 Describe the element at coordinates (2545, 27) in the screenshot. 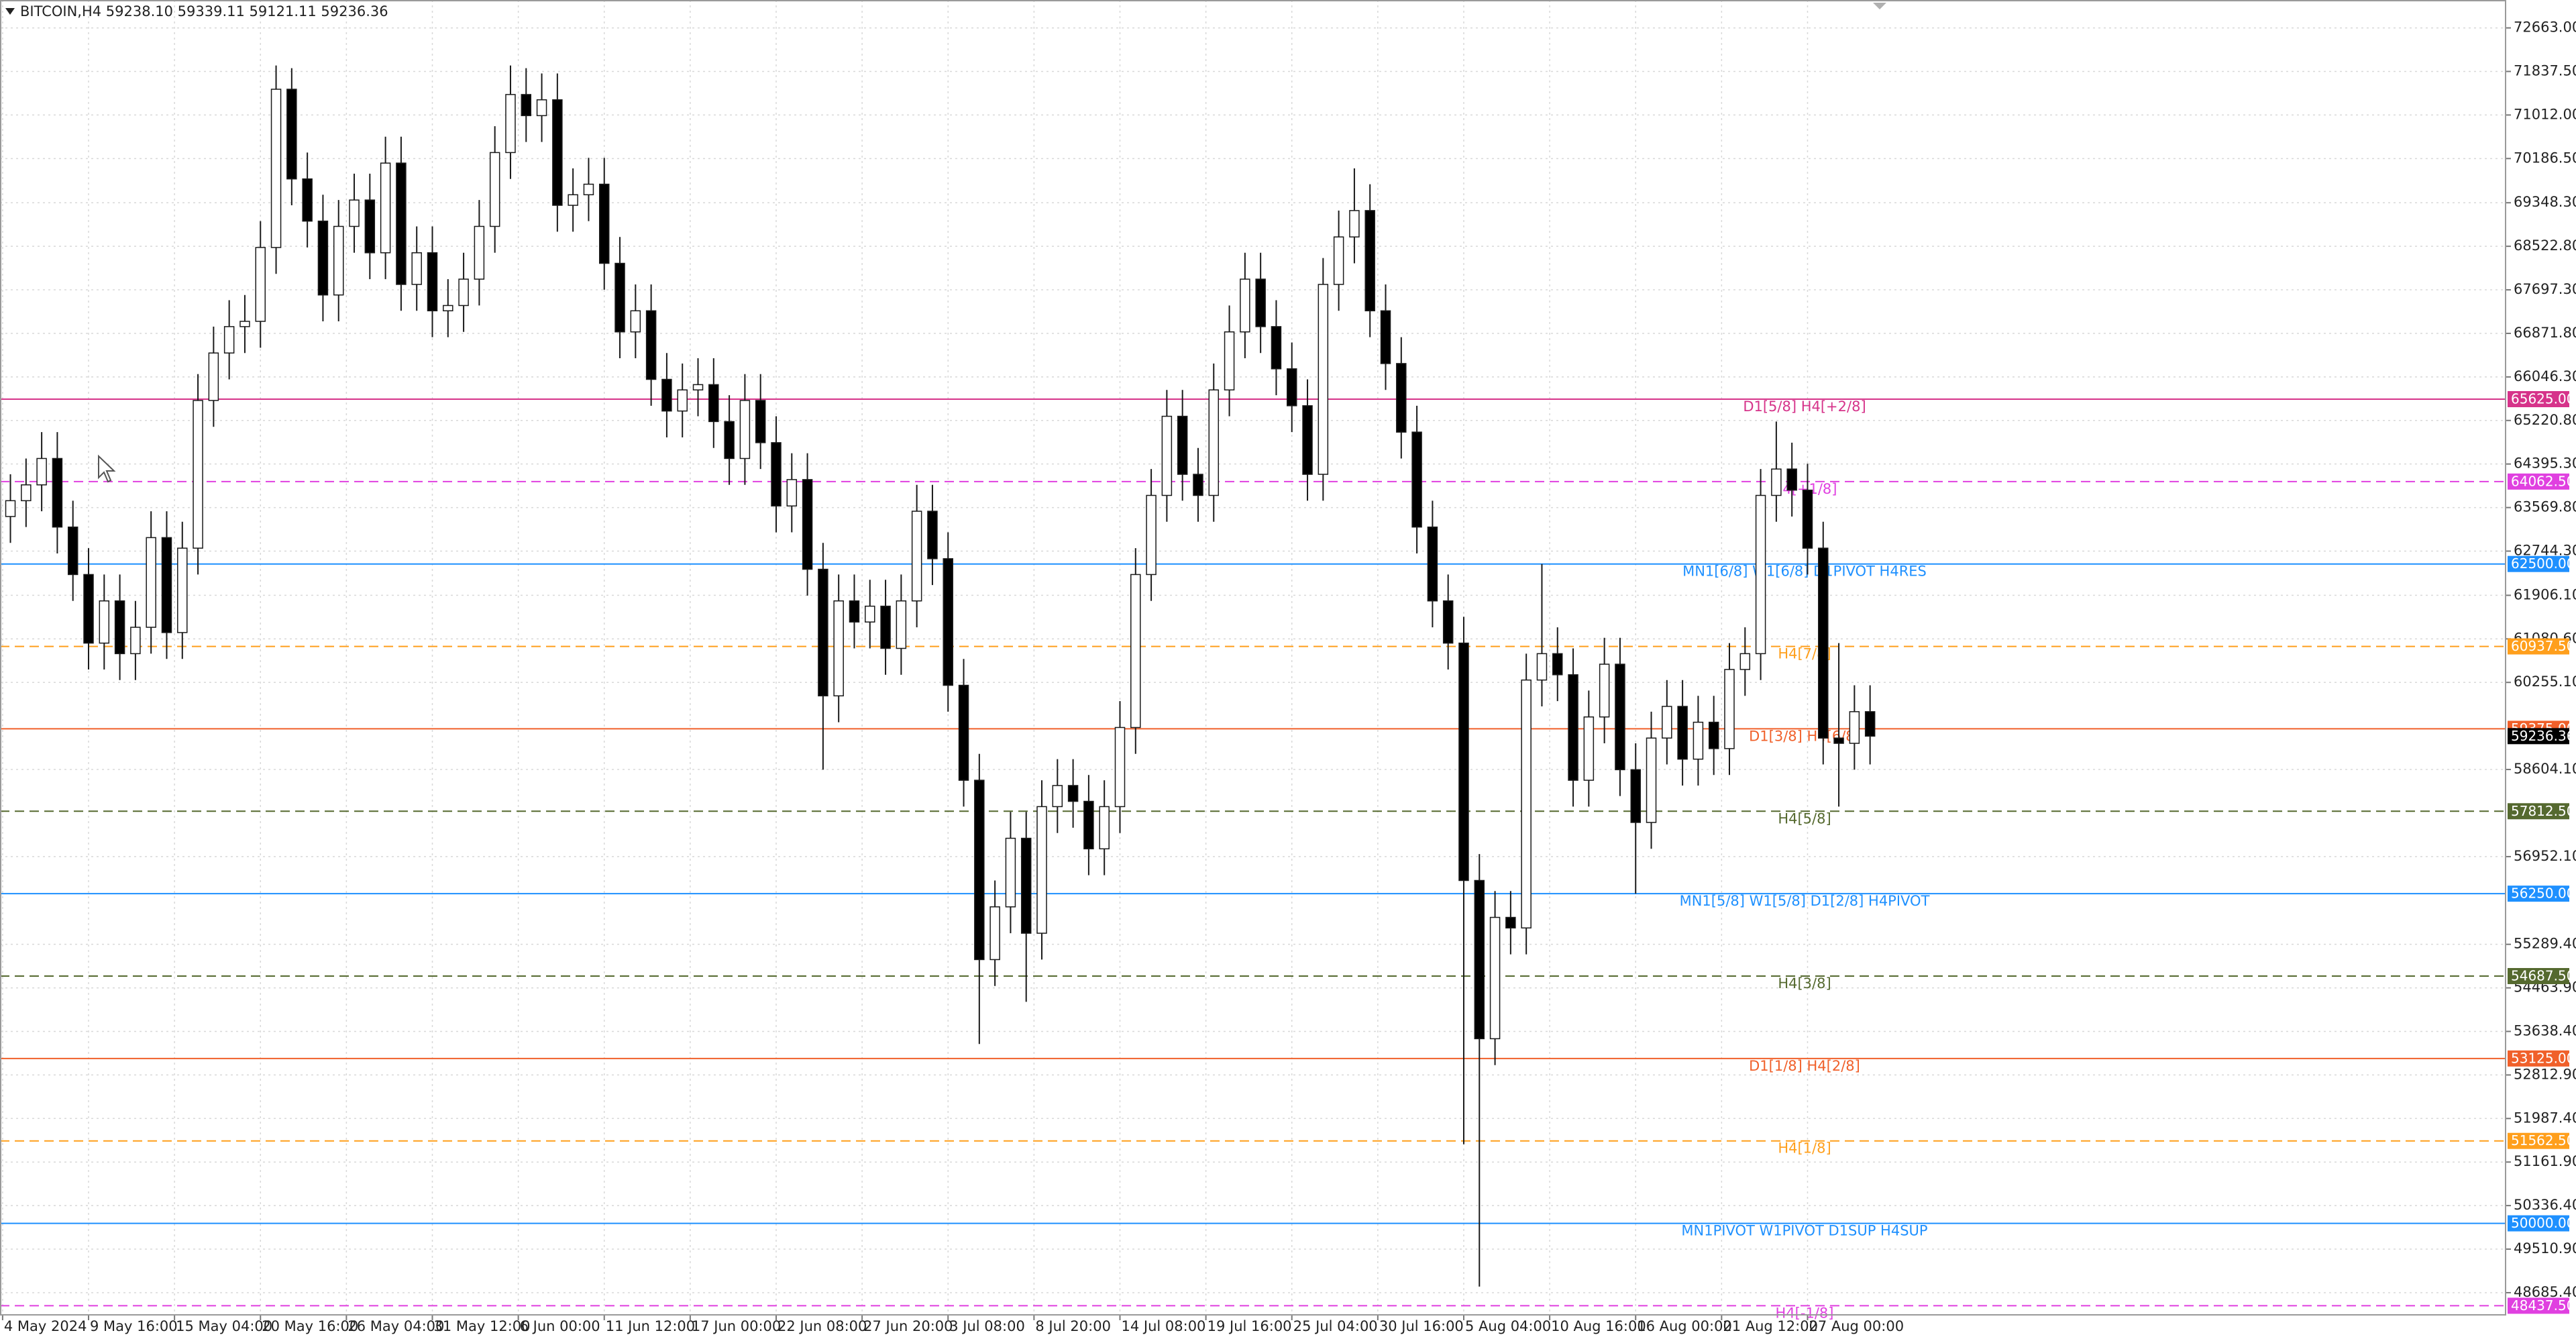

I see `y-tick-label: 72663.00` at that location.